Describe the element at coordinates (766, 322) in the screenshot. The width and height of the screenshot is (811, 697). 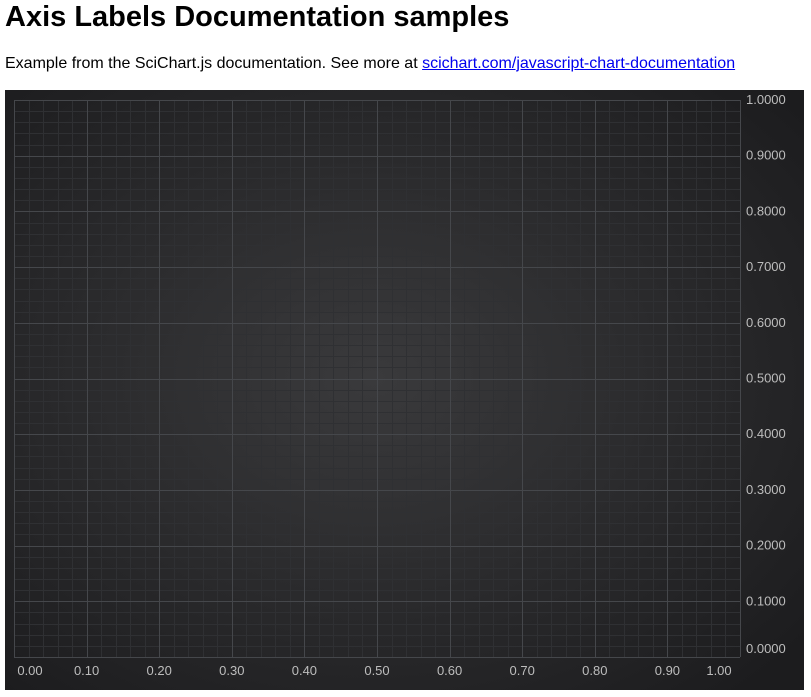
I see `y-tick-label: 0.6000` at that location.